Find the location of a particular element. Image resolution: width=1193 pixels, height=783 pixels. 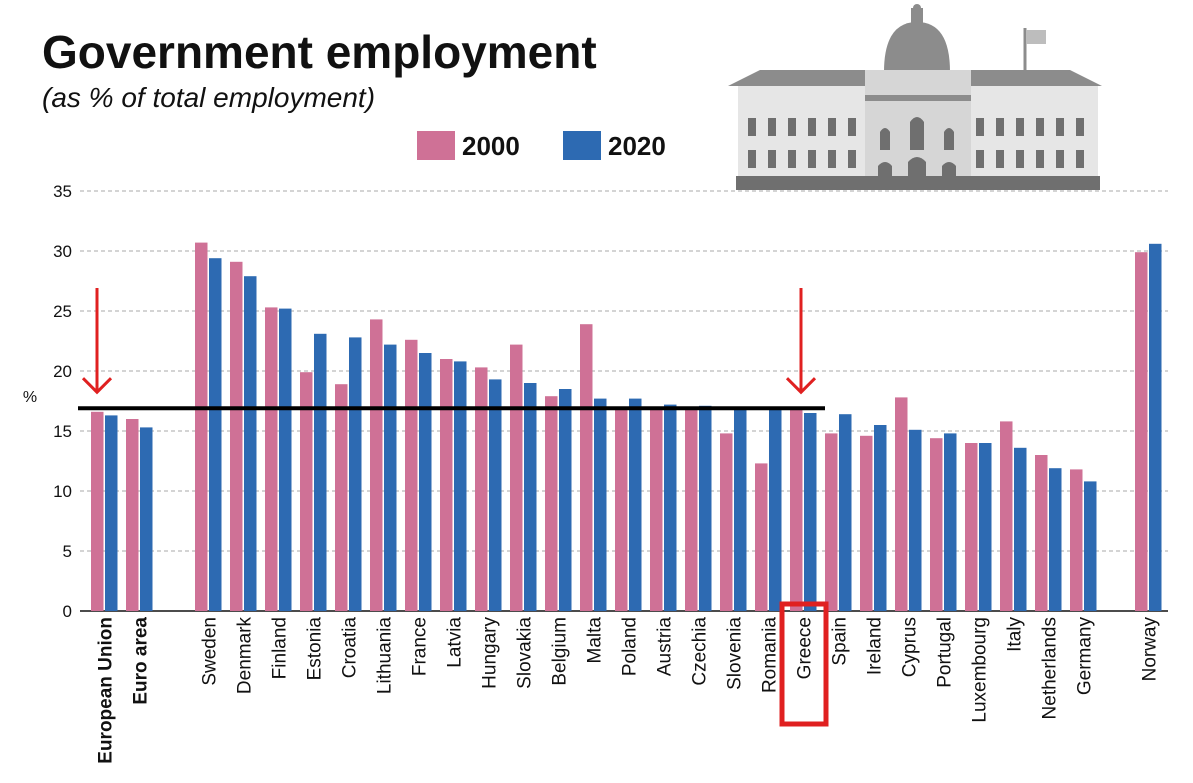

bar-romania-2000 is located at coordinates (761, 537).